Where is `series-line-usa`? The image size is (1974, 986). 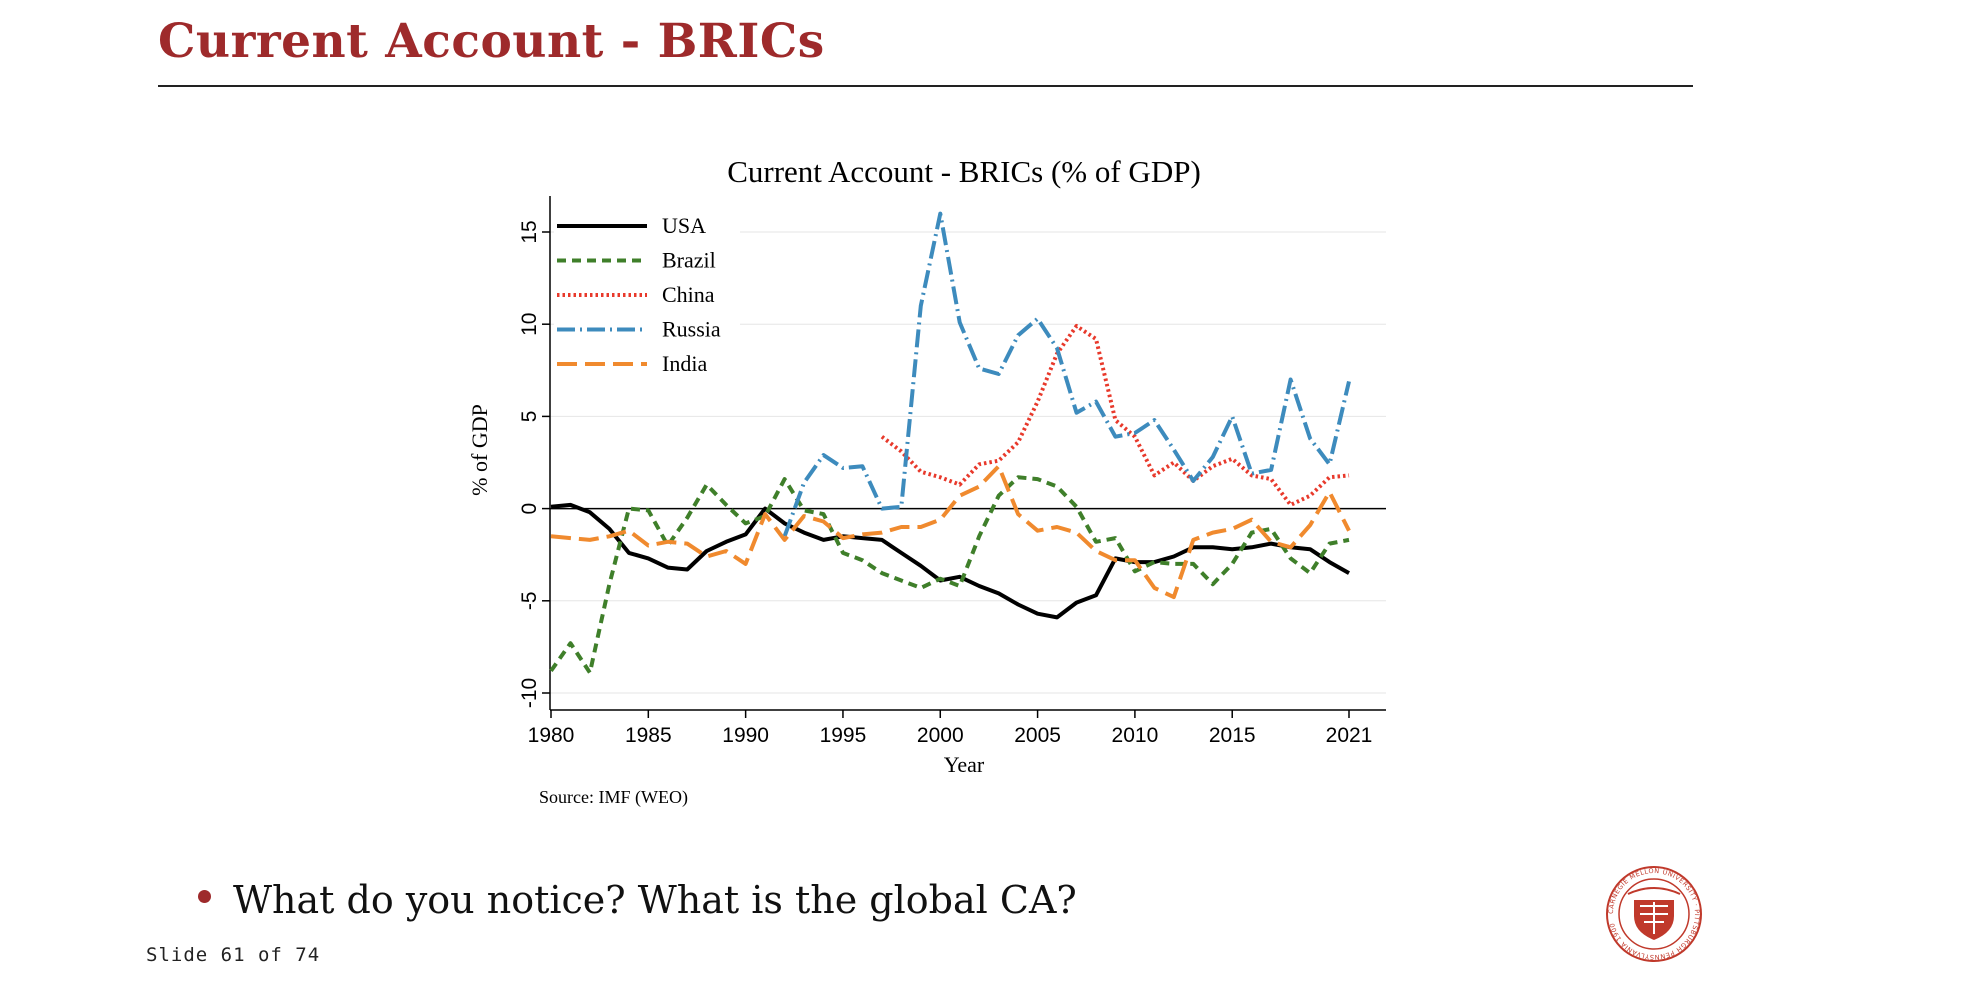
series-line-usa is located at coordinates (950, 561).